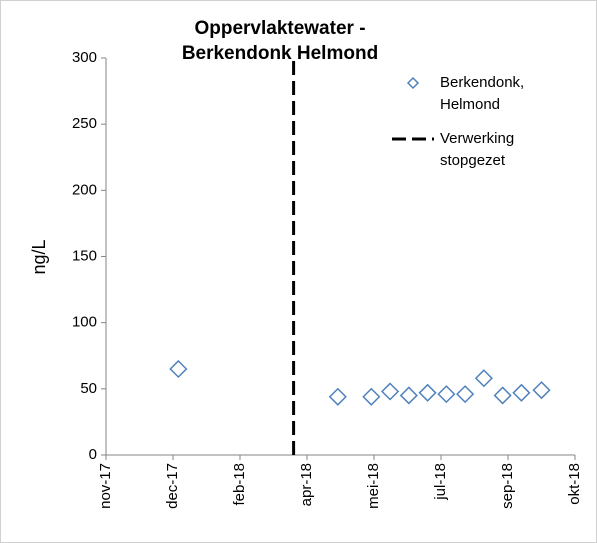 This screenshot has height=543, width=597. What do you see at coordinates (84, 57) in the screenshot?
I see `y-tick-label: 300` at bounding box center [84, 57].